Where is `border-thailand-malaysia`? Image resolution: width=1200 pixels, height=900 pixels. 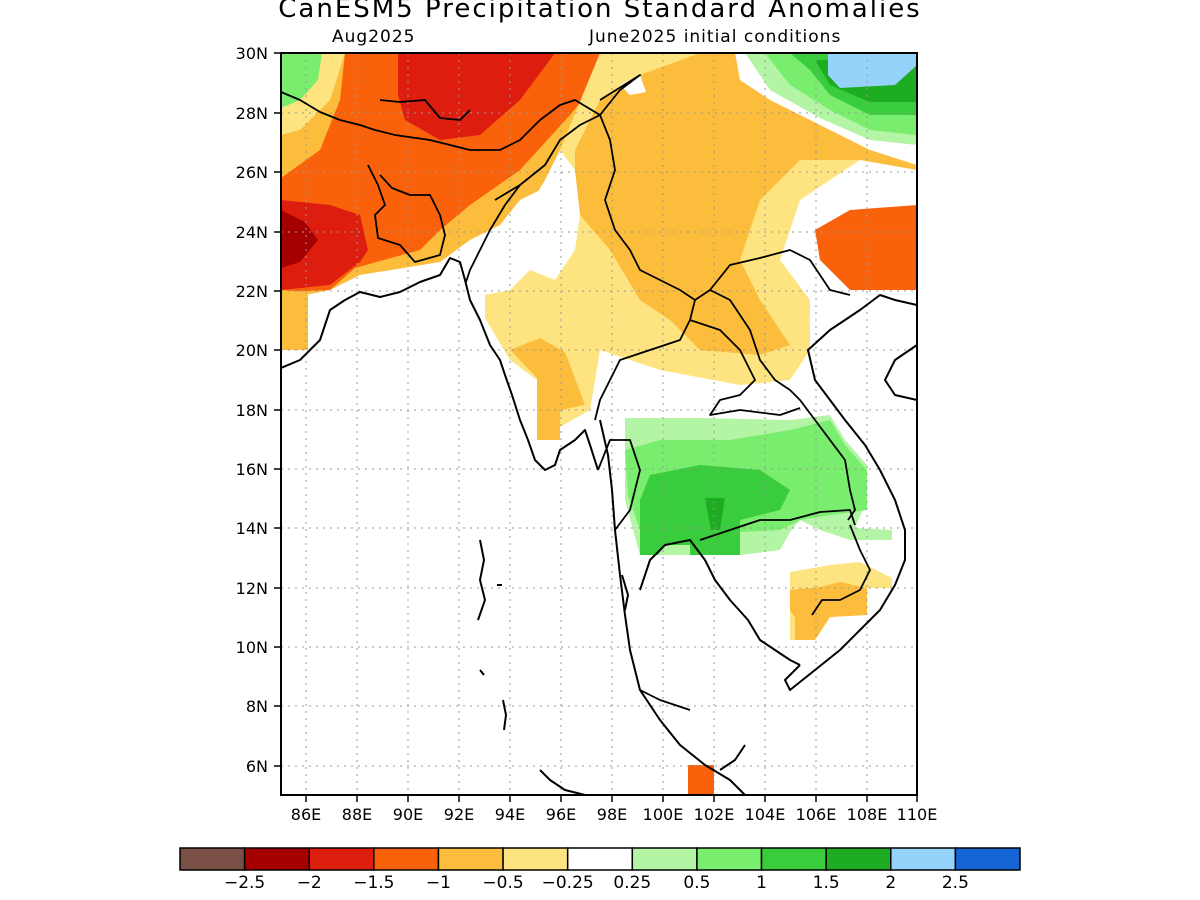 border-thailand-malaysia is located at coordinates (665, 700).